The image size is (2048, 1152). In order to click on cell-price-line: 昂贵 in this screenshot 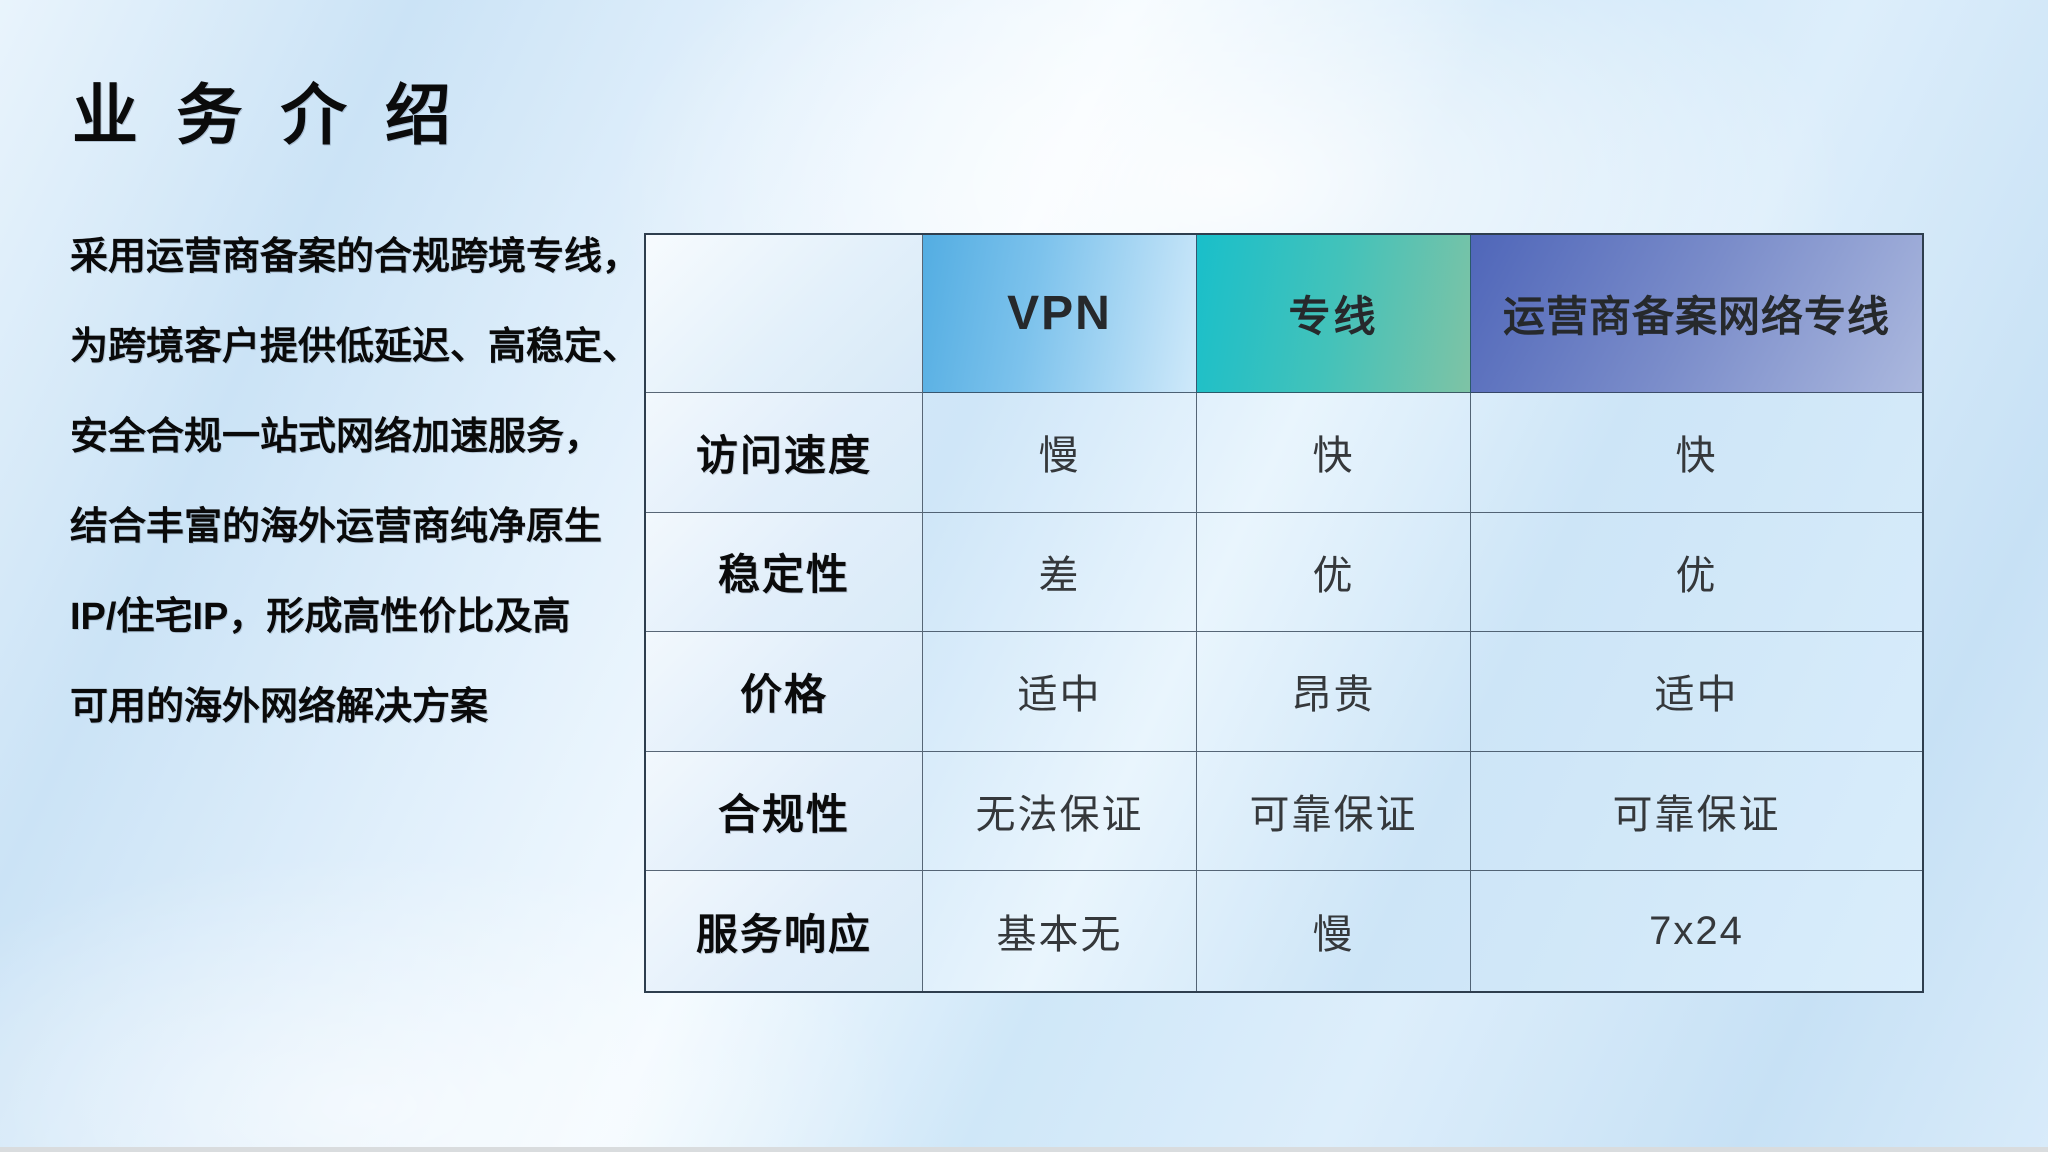, I will do `click(1334, 692)`.